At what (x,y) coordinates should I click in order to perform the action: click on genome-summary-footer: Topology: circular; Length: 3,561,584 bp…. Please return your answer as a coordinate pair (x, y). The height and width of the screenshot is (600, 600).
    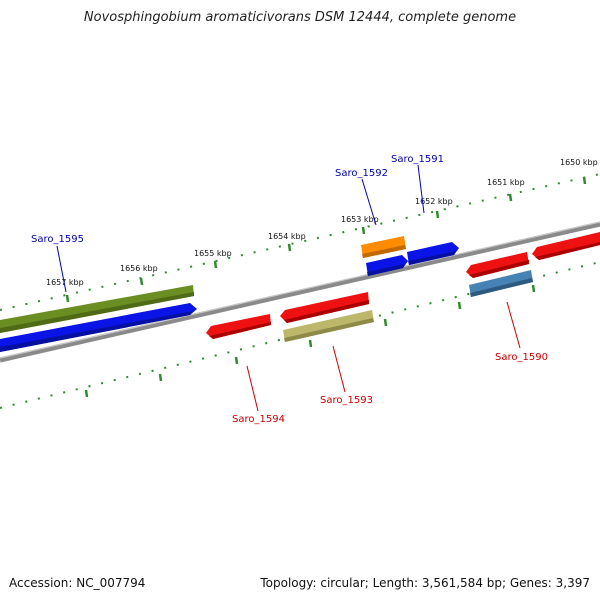
    Looking at the image, I should click on (425, 583).